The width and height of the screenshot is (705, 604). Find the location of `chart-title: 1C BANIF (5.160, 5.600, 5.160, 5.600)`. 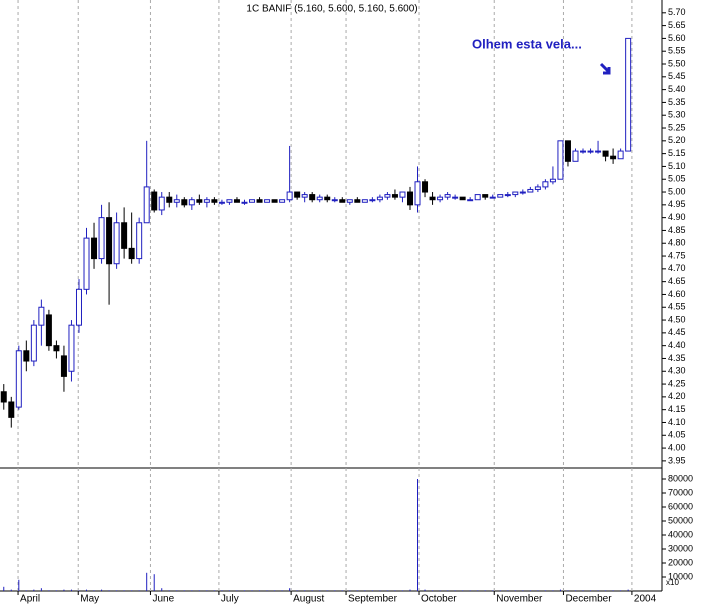

chart-title: 1C BANIF (5.160, 5.600, 5.160, 5.600) is located at coordinates (331, 9).